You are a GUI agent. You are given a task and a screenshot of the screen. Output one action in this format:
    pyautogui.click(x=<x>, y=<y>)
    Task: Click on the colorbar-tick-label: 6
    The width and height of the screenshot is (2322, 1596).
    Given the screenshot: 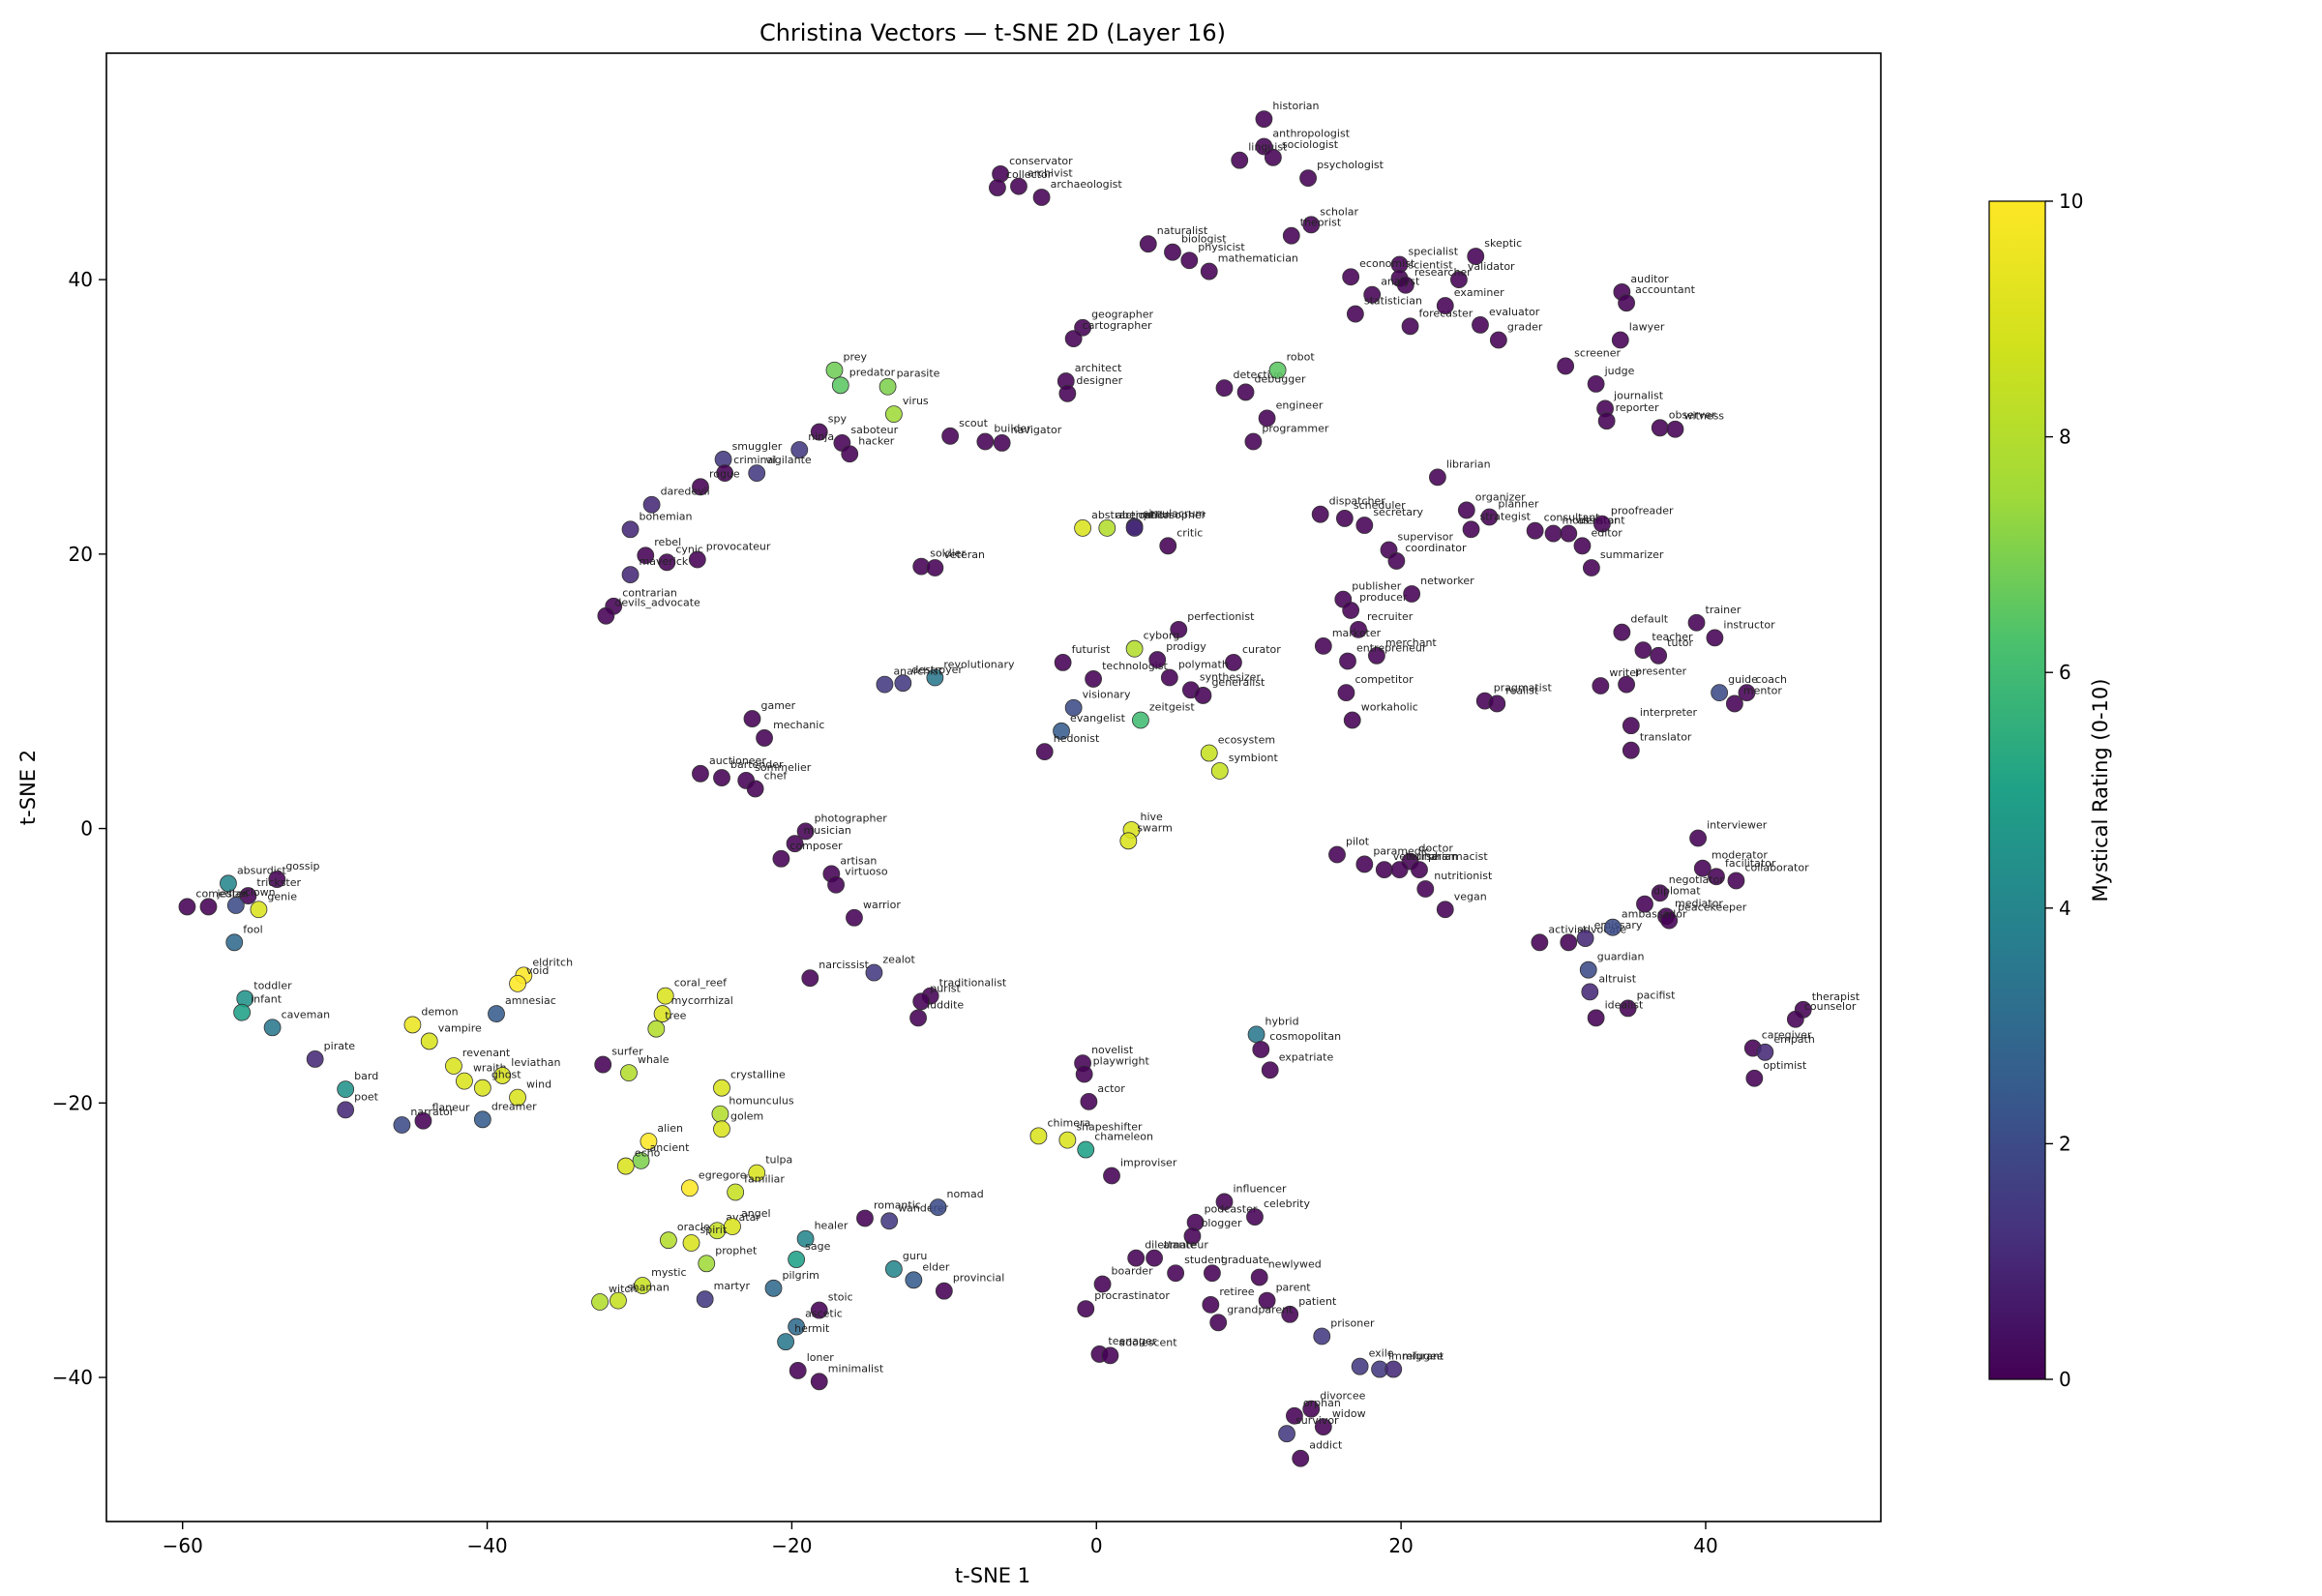 What is the action you would take?
    pyautogui.click(x=2065, y=672)
    